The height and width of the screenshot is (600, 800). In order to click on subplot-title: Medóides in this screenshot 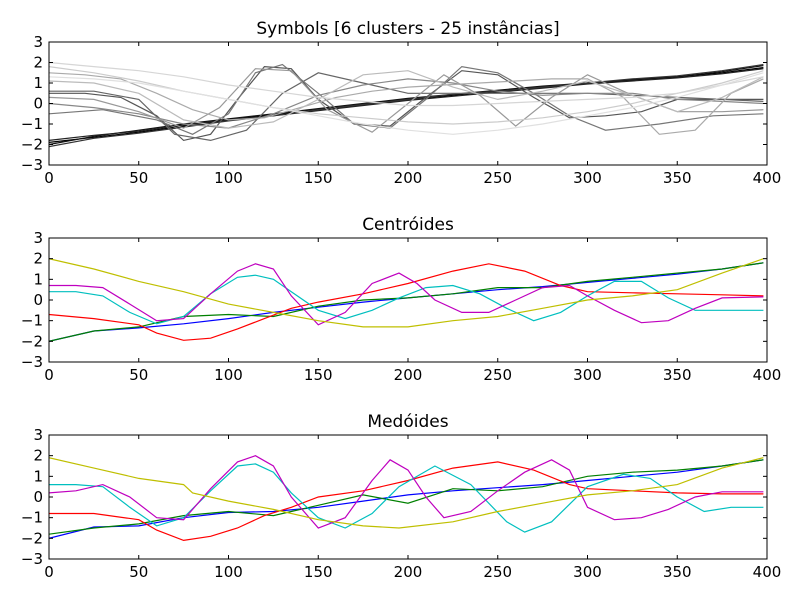, I will do `click(407, 422)`.